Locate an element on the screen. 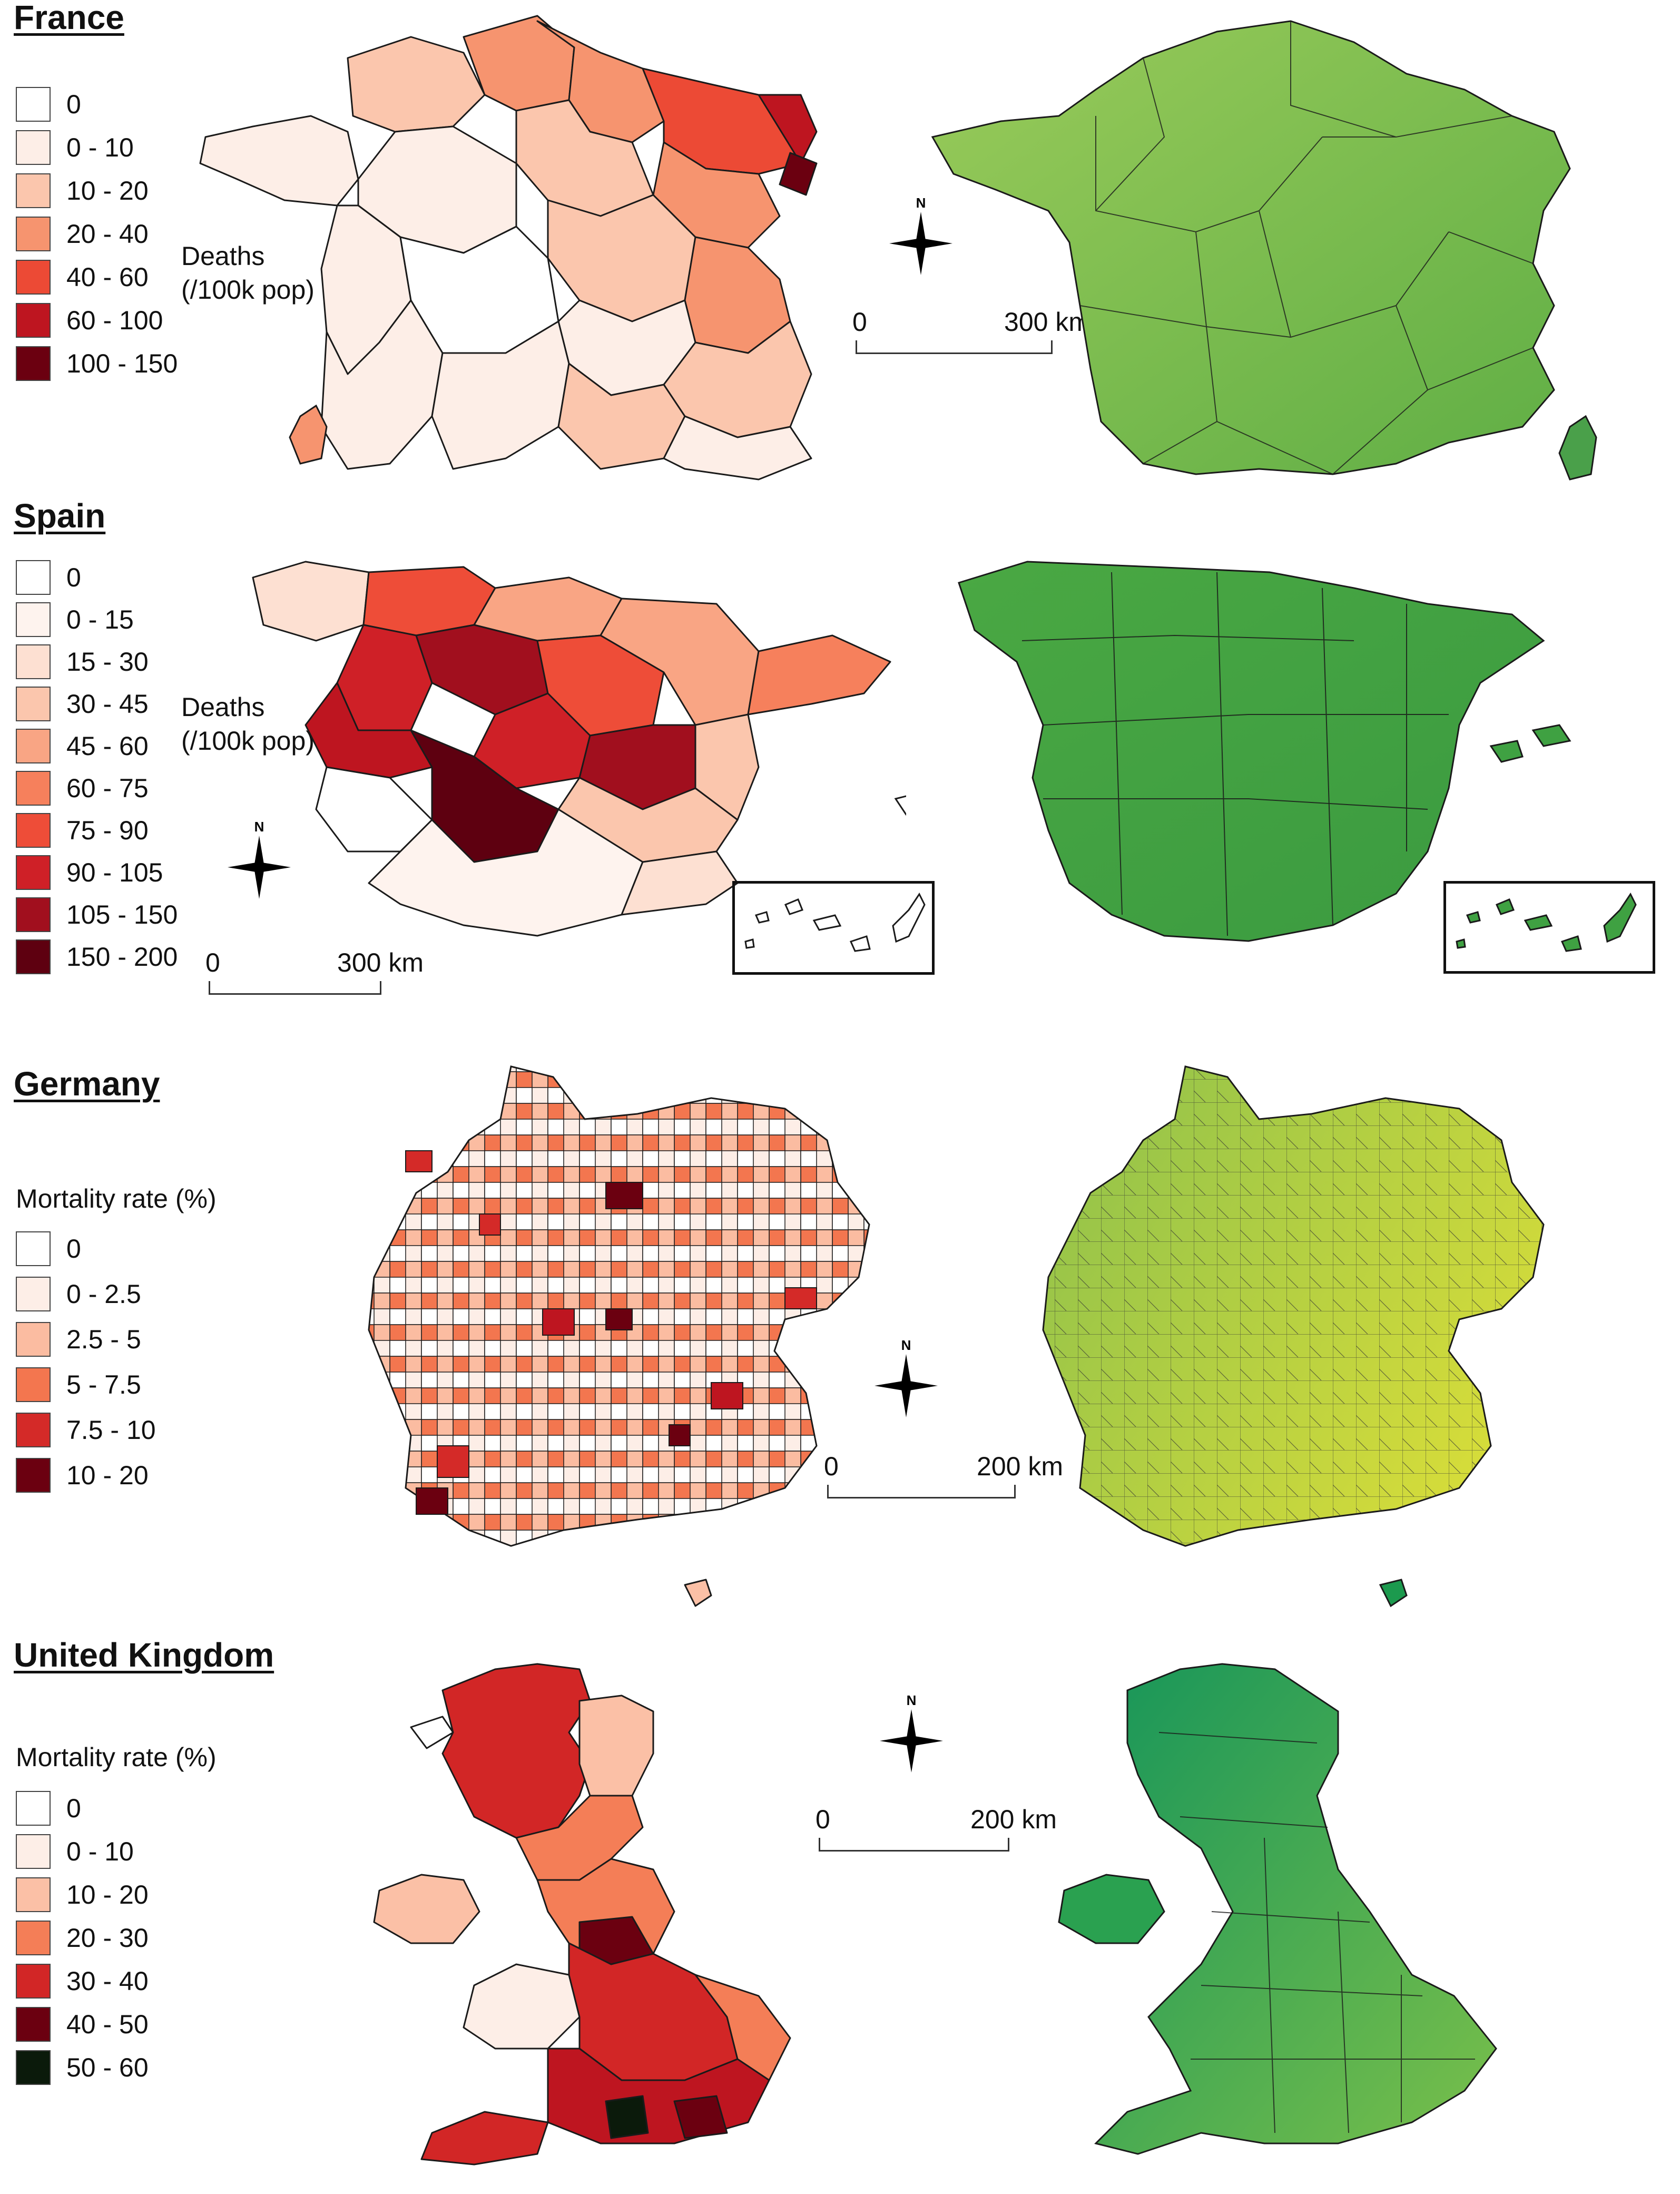 This screenshot has width=1680, height=2194. panel-title: Spain is located at coordinates (60, 516).